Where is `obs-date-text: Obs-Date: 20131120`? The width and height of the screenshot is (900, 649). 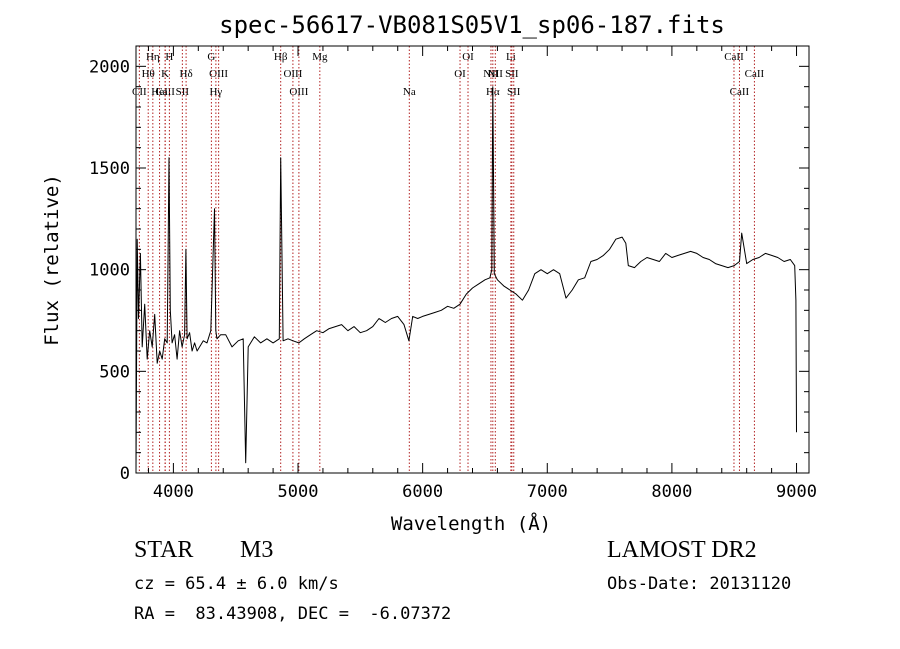 obs-date-text: Obs-Date: 20131120 is located at coordinates (699, 584).